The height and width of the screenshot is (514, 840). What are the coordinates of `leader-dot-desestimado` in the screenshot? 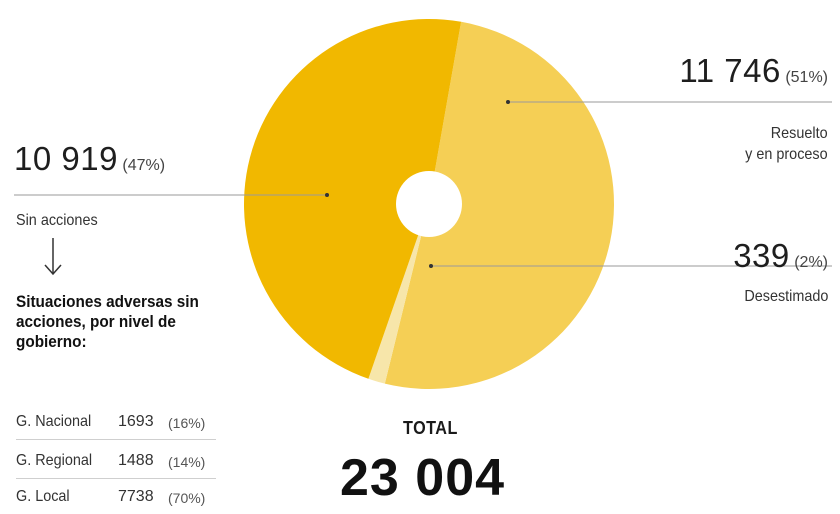 It's located at (431, 266).